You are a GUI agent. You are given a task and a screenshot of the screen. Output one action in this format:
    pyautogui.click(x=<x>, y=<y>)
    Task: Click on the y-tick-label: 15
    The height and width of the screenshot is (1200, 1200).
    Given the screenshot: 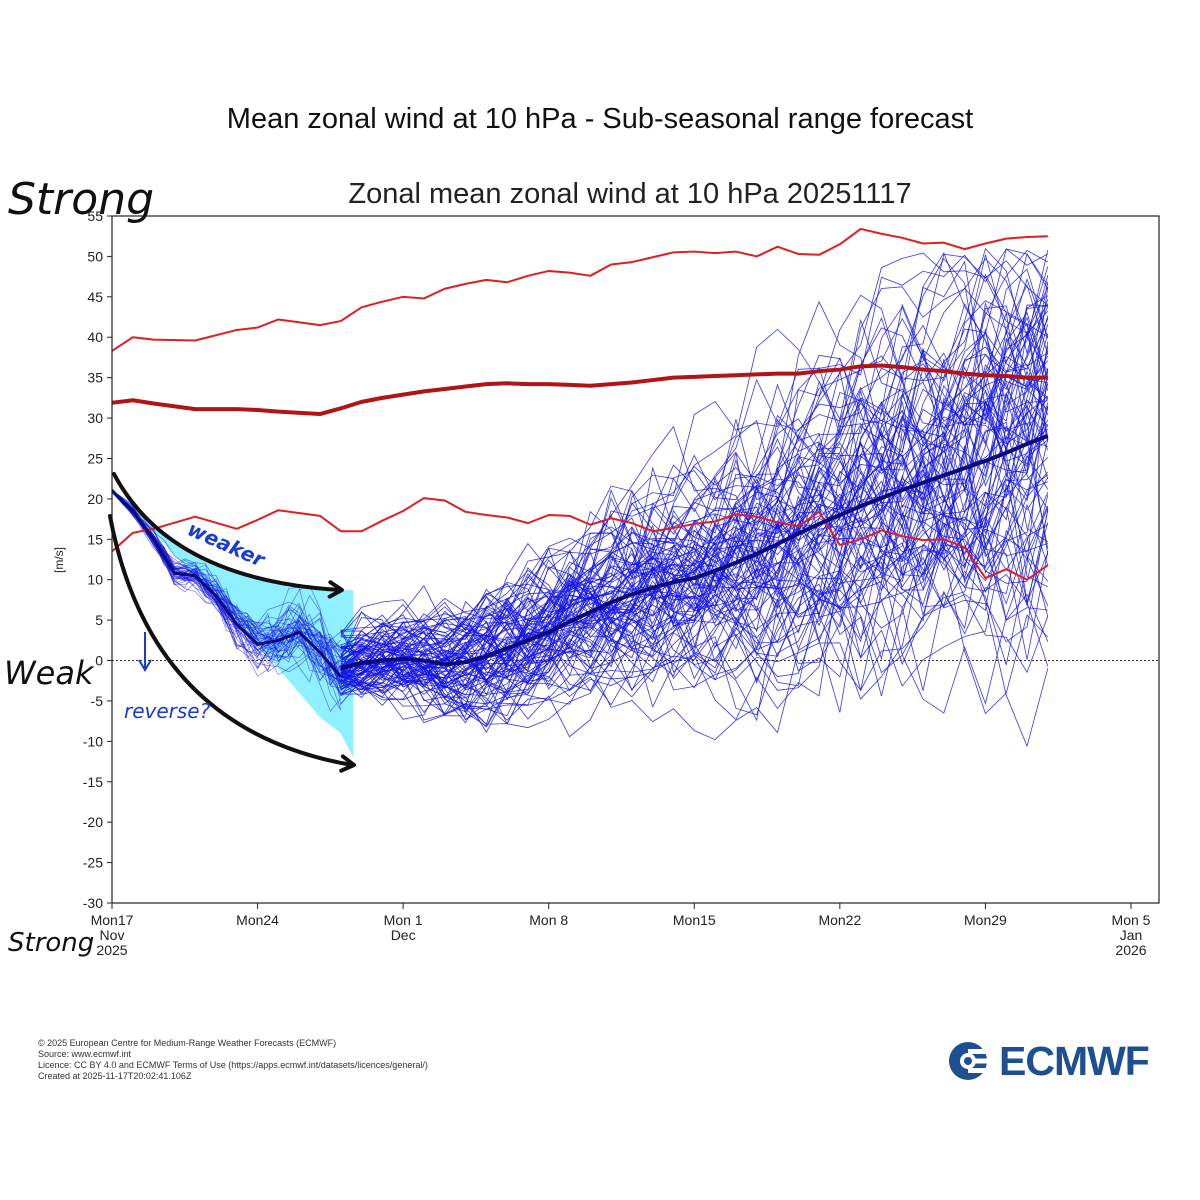 What is the action you would take?
    pyautogui.click(x=95, y=539)
    